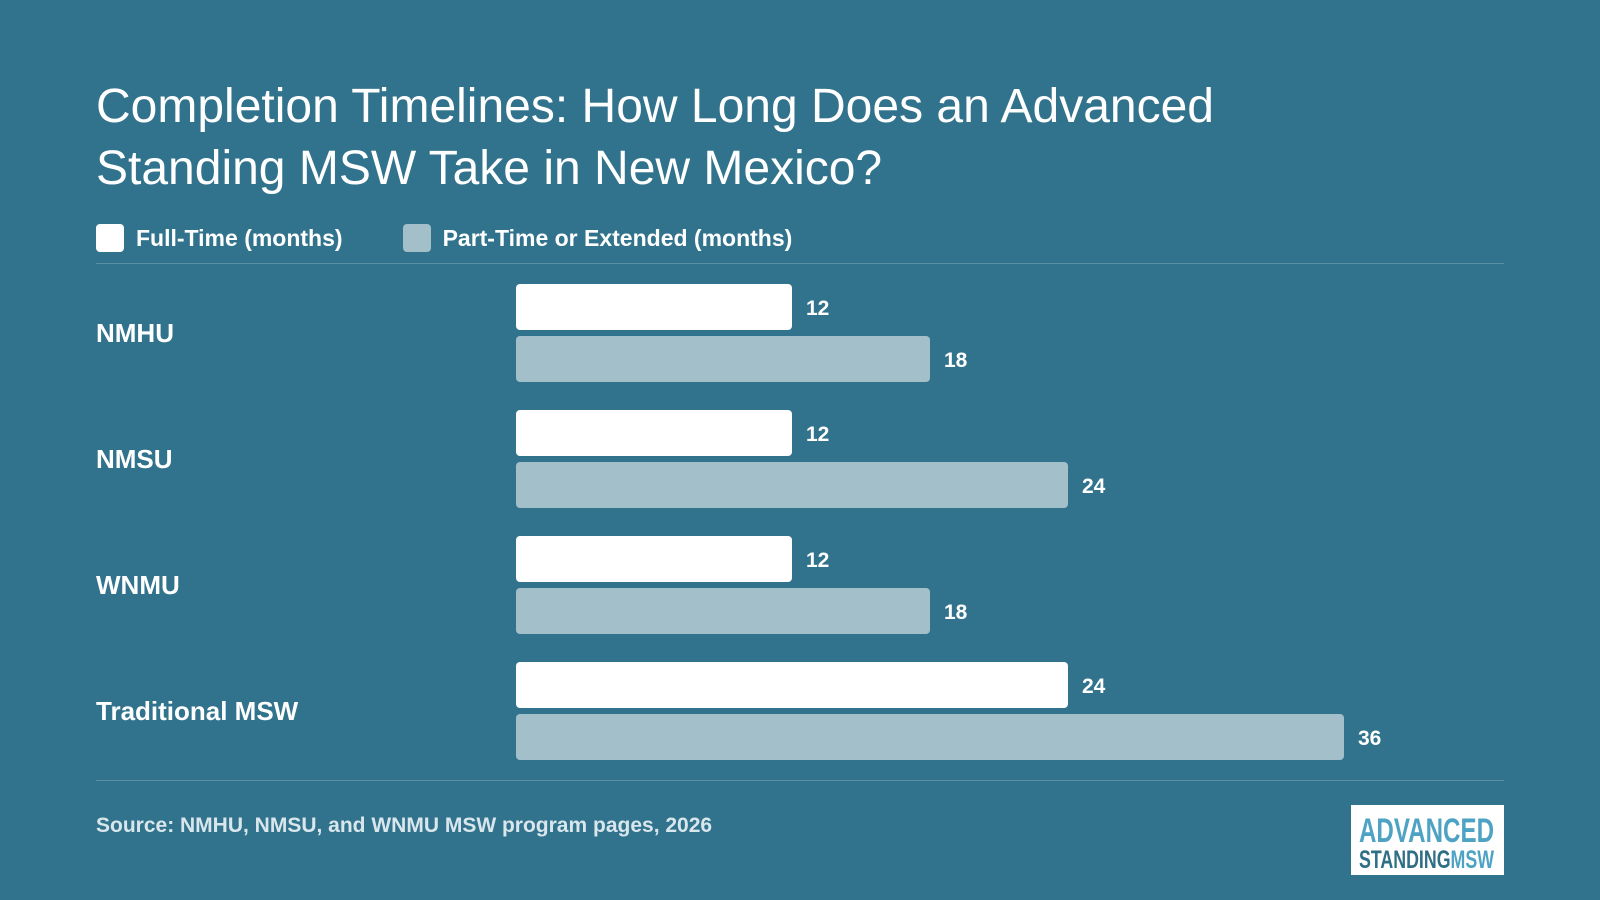 This screenshot has height=900, width=1600. I want to click on legend-item-part-time: Part-Time or Extended (months), so click(597, 238).